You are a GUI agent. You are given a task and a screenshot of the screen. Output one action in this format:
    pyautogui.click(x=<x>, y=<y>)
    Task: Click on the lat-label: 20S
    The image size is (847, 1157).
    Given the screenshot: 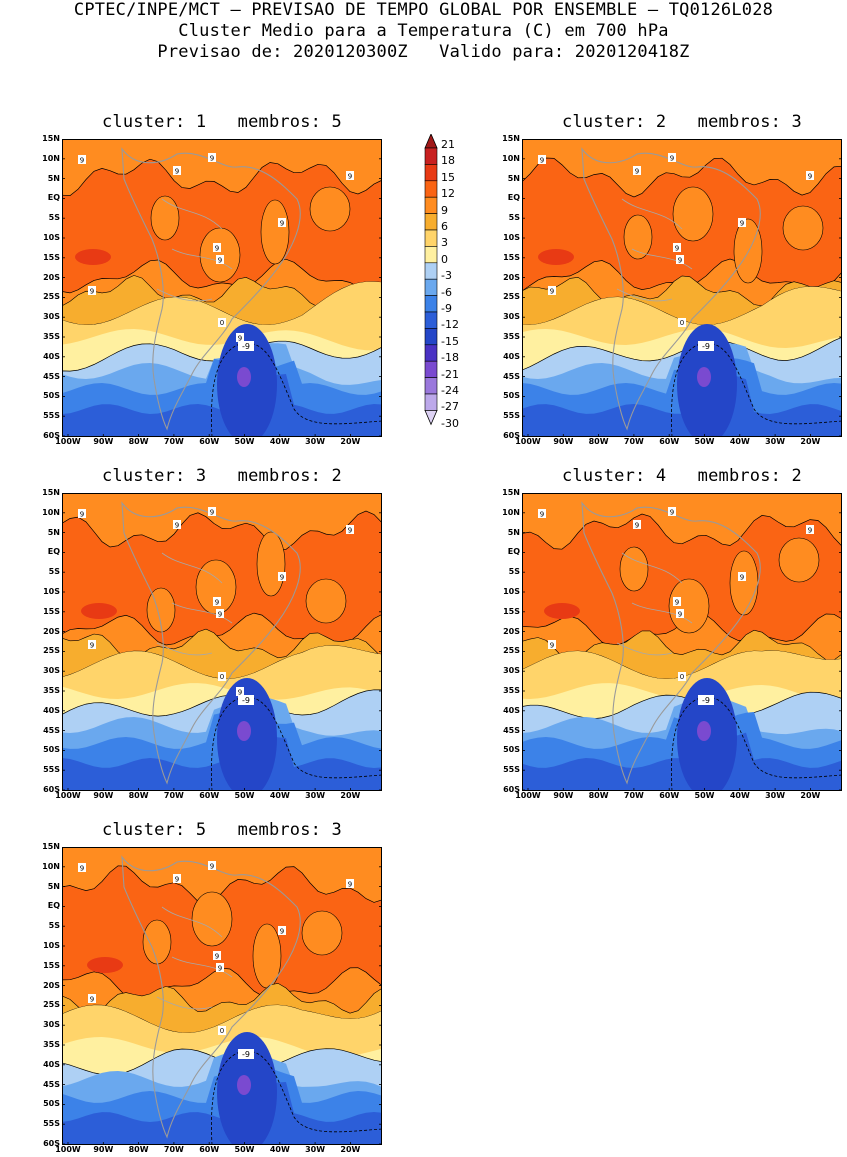 What is the action you would take?
    pyautogui.click(x=51, y=631)
    